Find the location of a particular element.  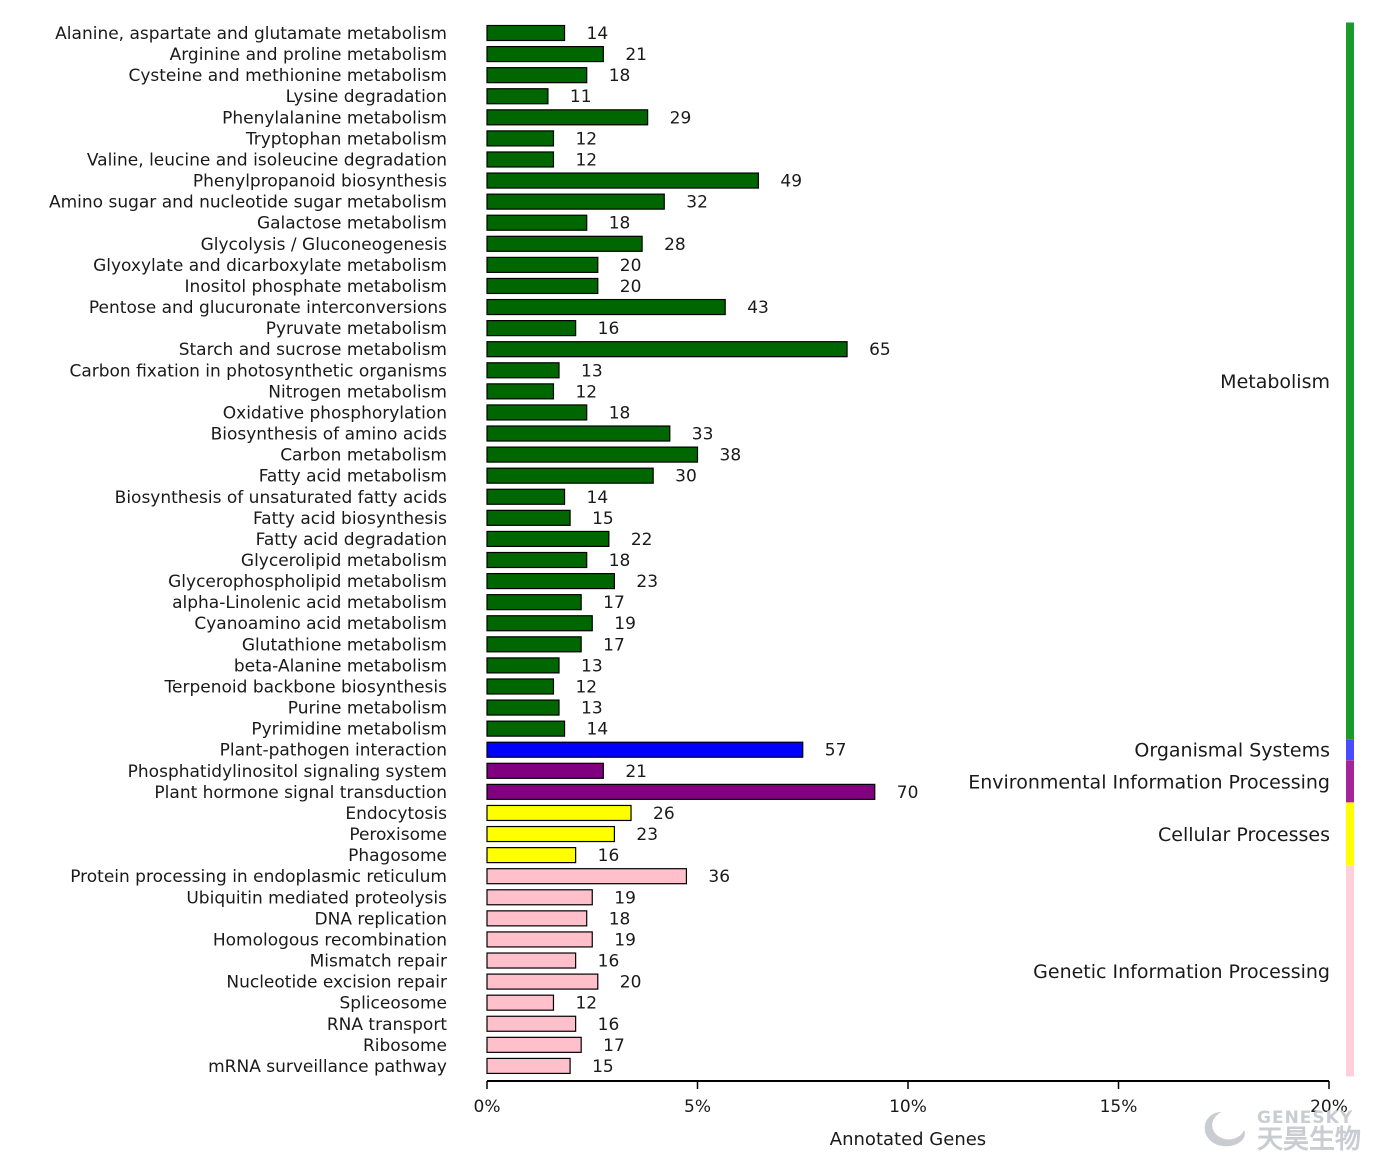

bar-glutathione-metabolism is located at coordinates (534, 644).